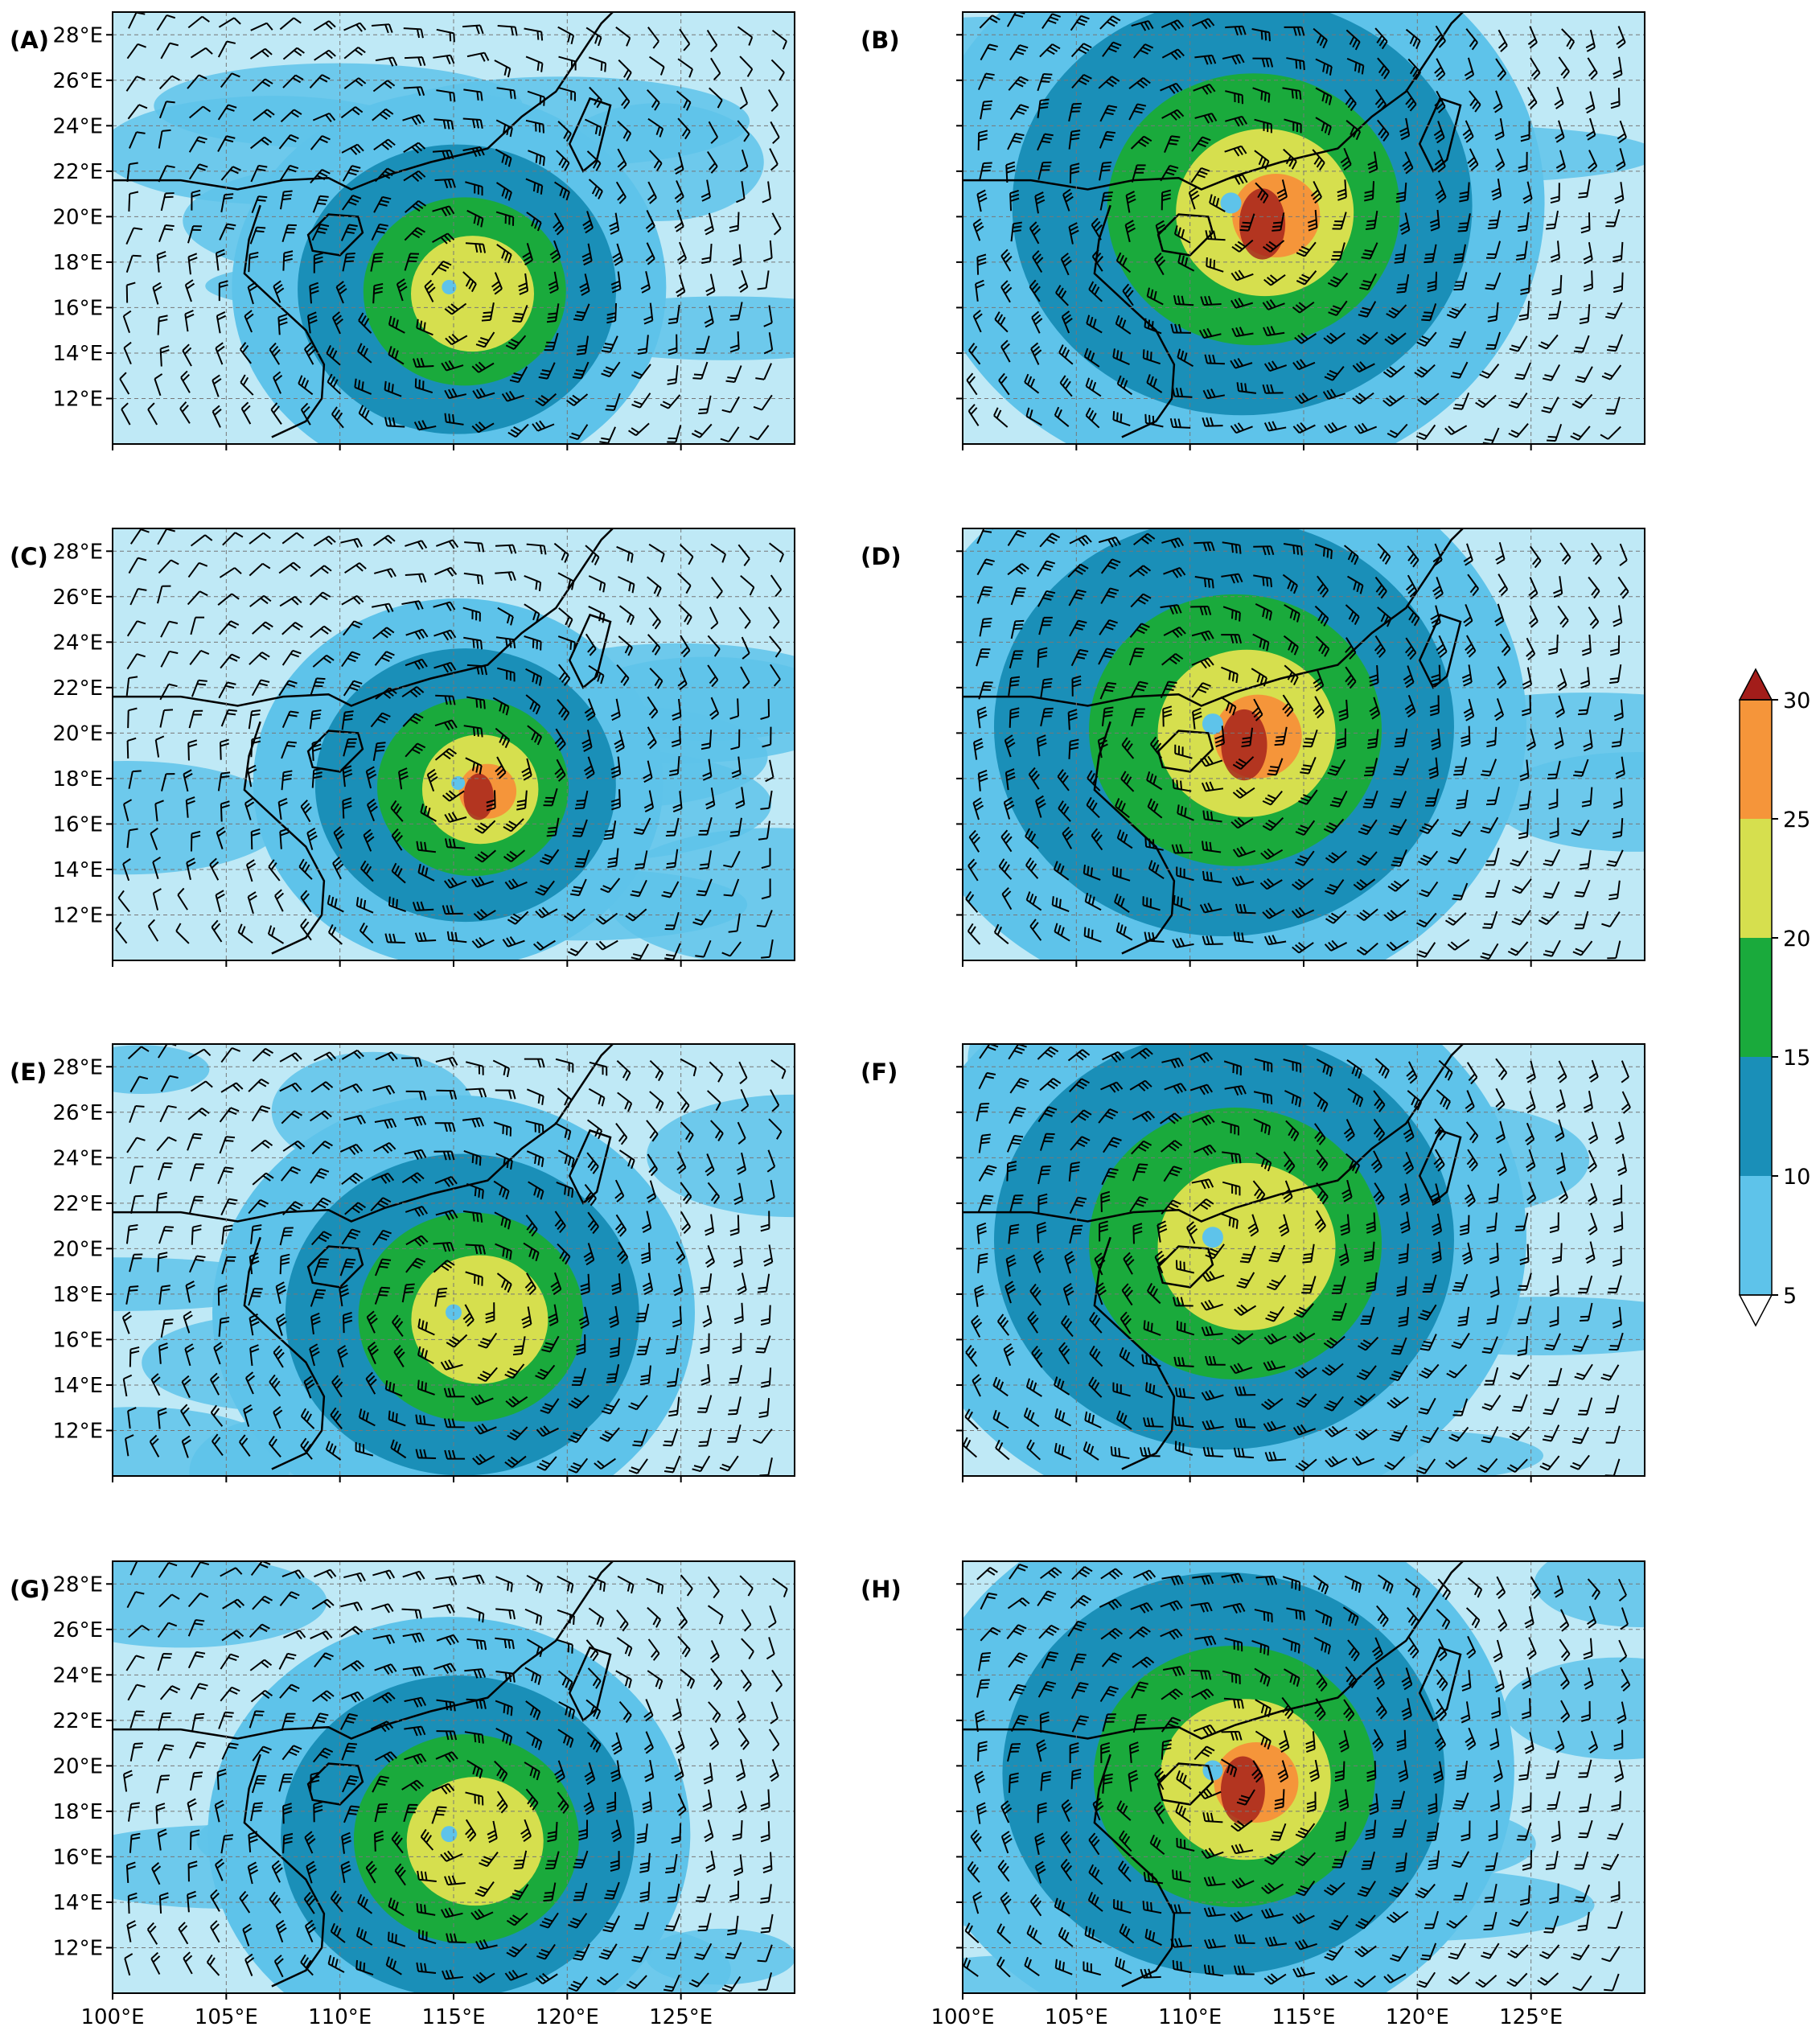  I want to click on hainan-coast, so click(1185, 1267).